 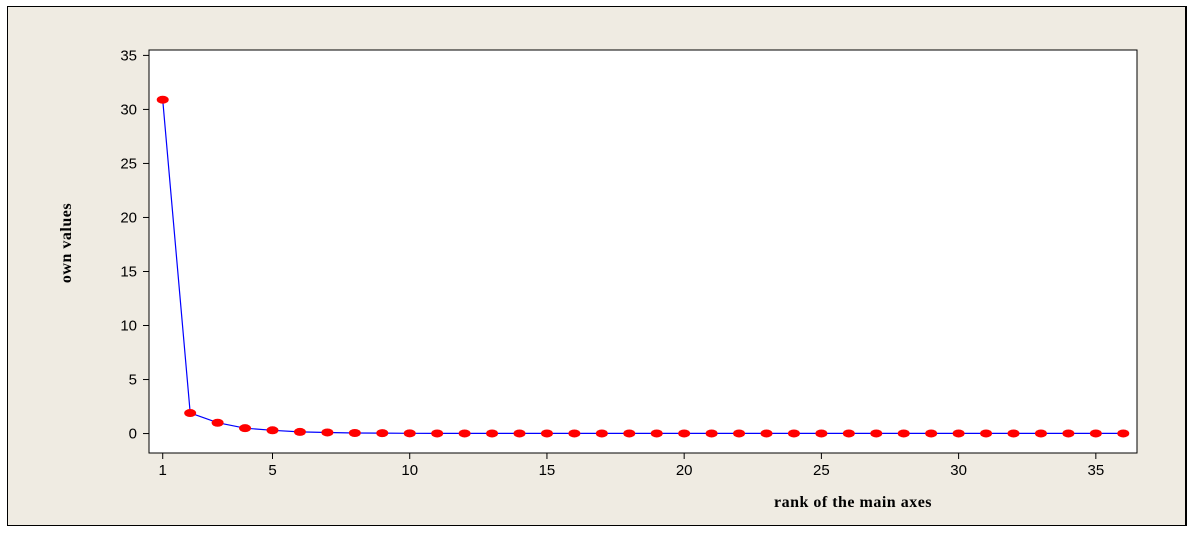 I want to click on x-tick-label: 5, so click(x=272, y=470).